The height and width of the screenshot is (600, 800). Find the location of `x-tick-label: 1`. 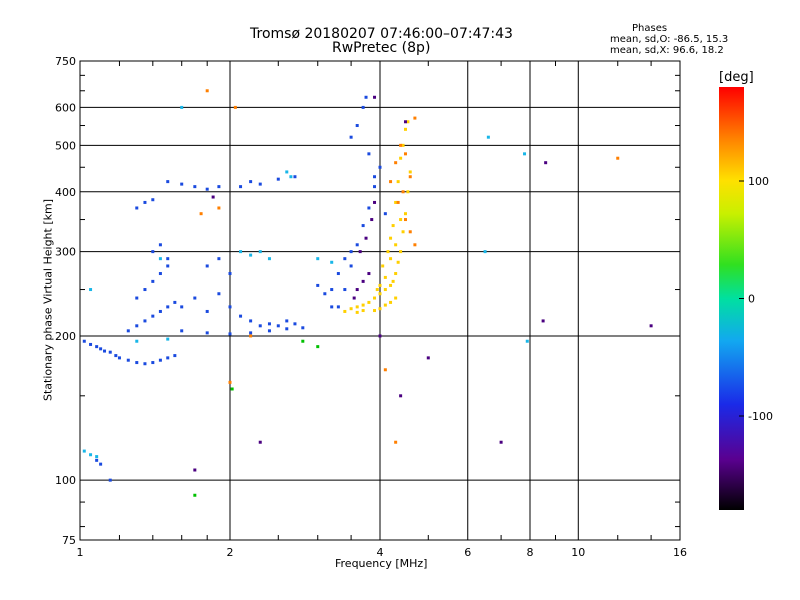

x-tick-label: 1 is located at coordinates (80, 552).